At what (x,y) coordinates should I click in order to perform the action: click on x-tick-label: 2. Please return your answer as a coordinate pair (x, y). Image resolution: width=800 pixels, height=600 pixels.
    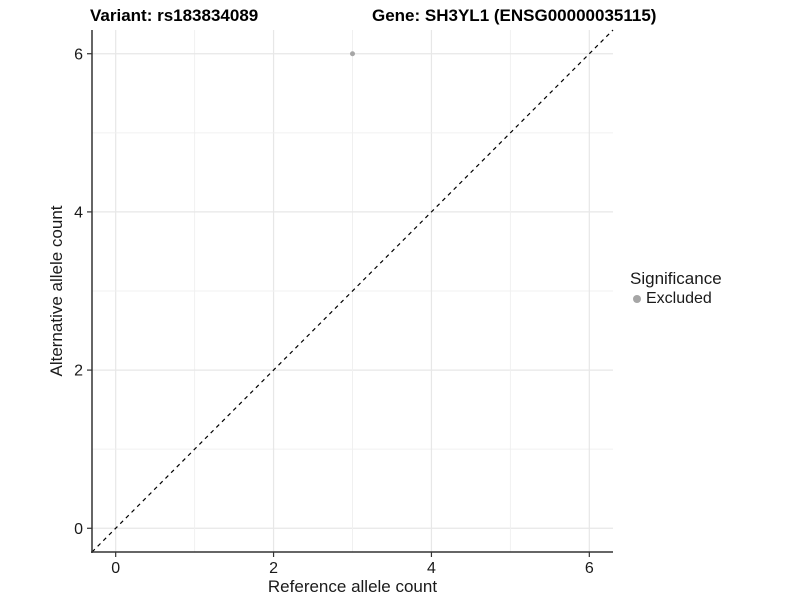
    Looking at the image, I should click on (273, 568).